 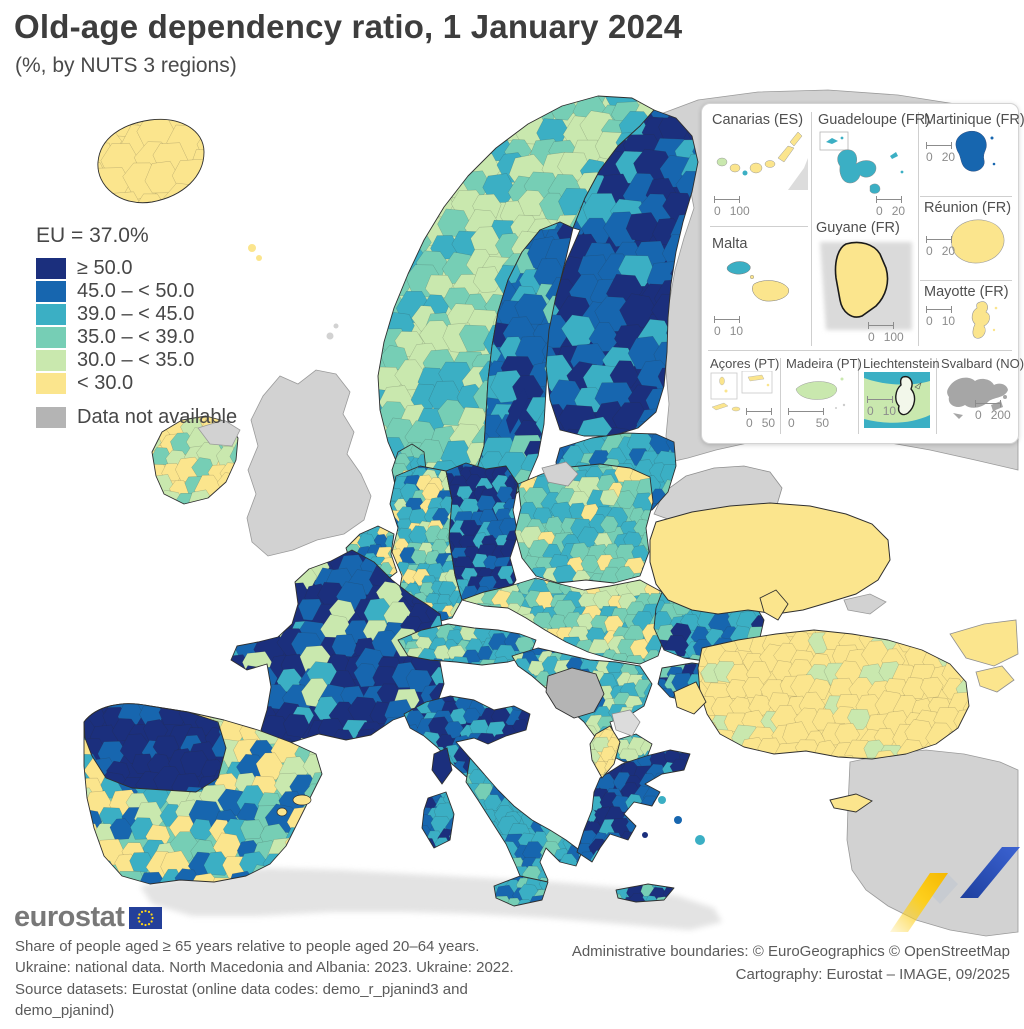 I want to click on gotland, so click(x=517, y=411).